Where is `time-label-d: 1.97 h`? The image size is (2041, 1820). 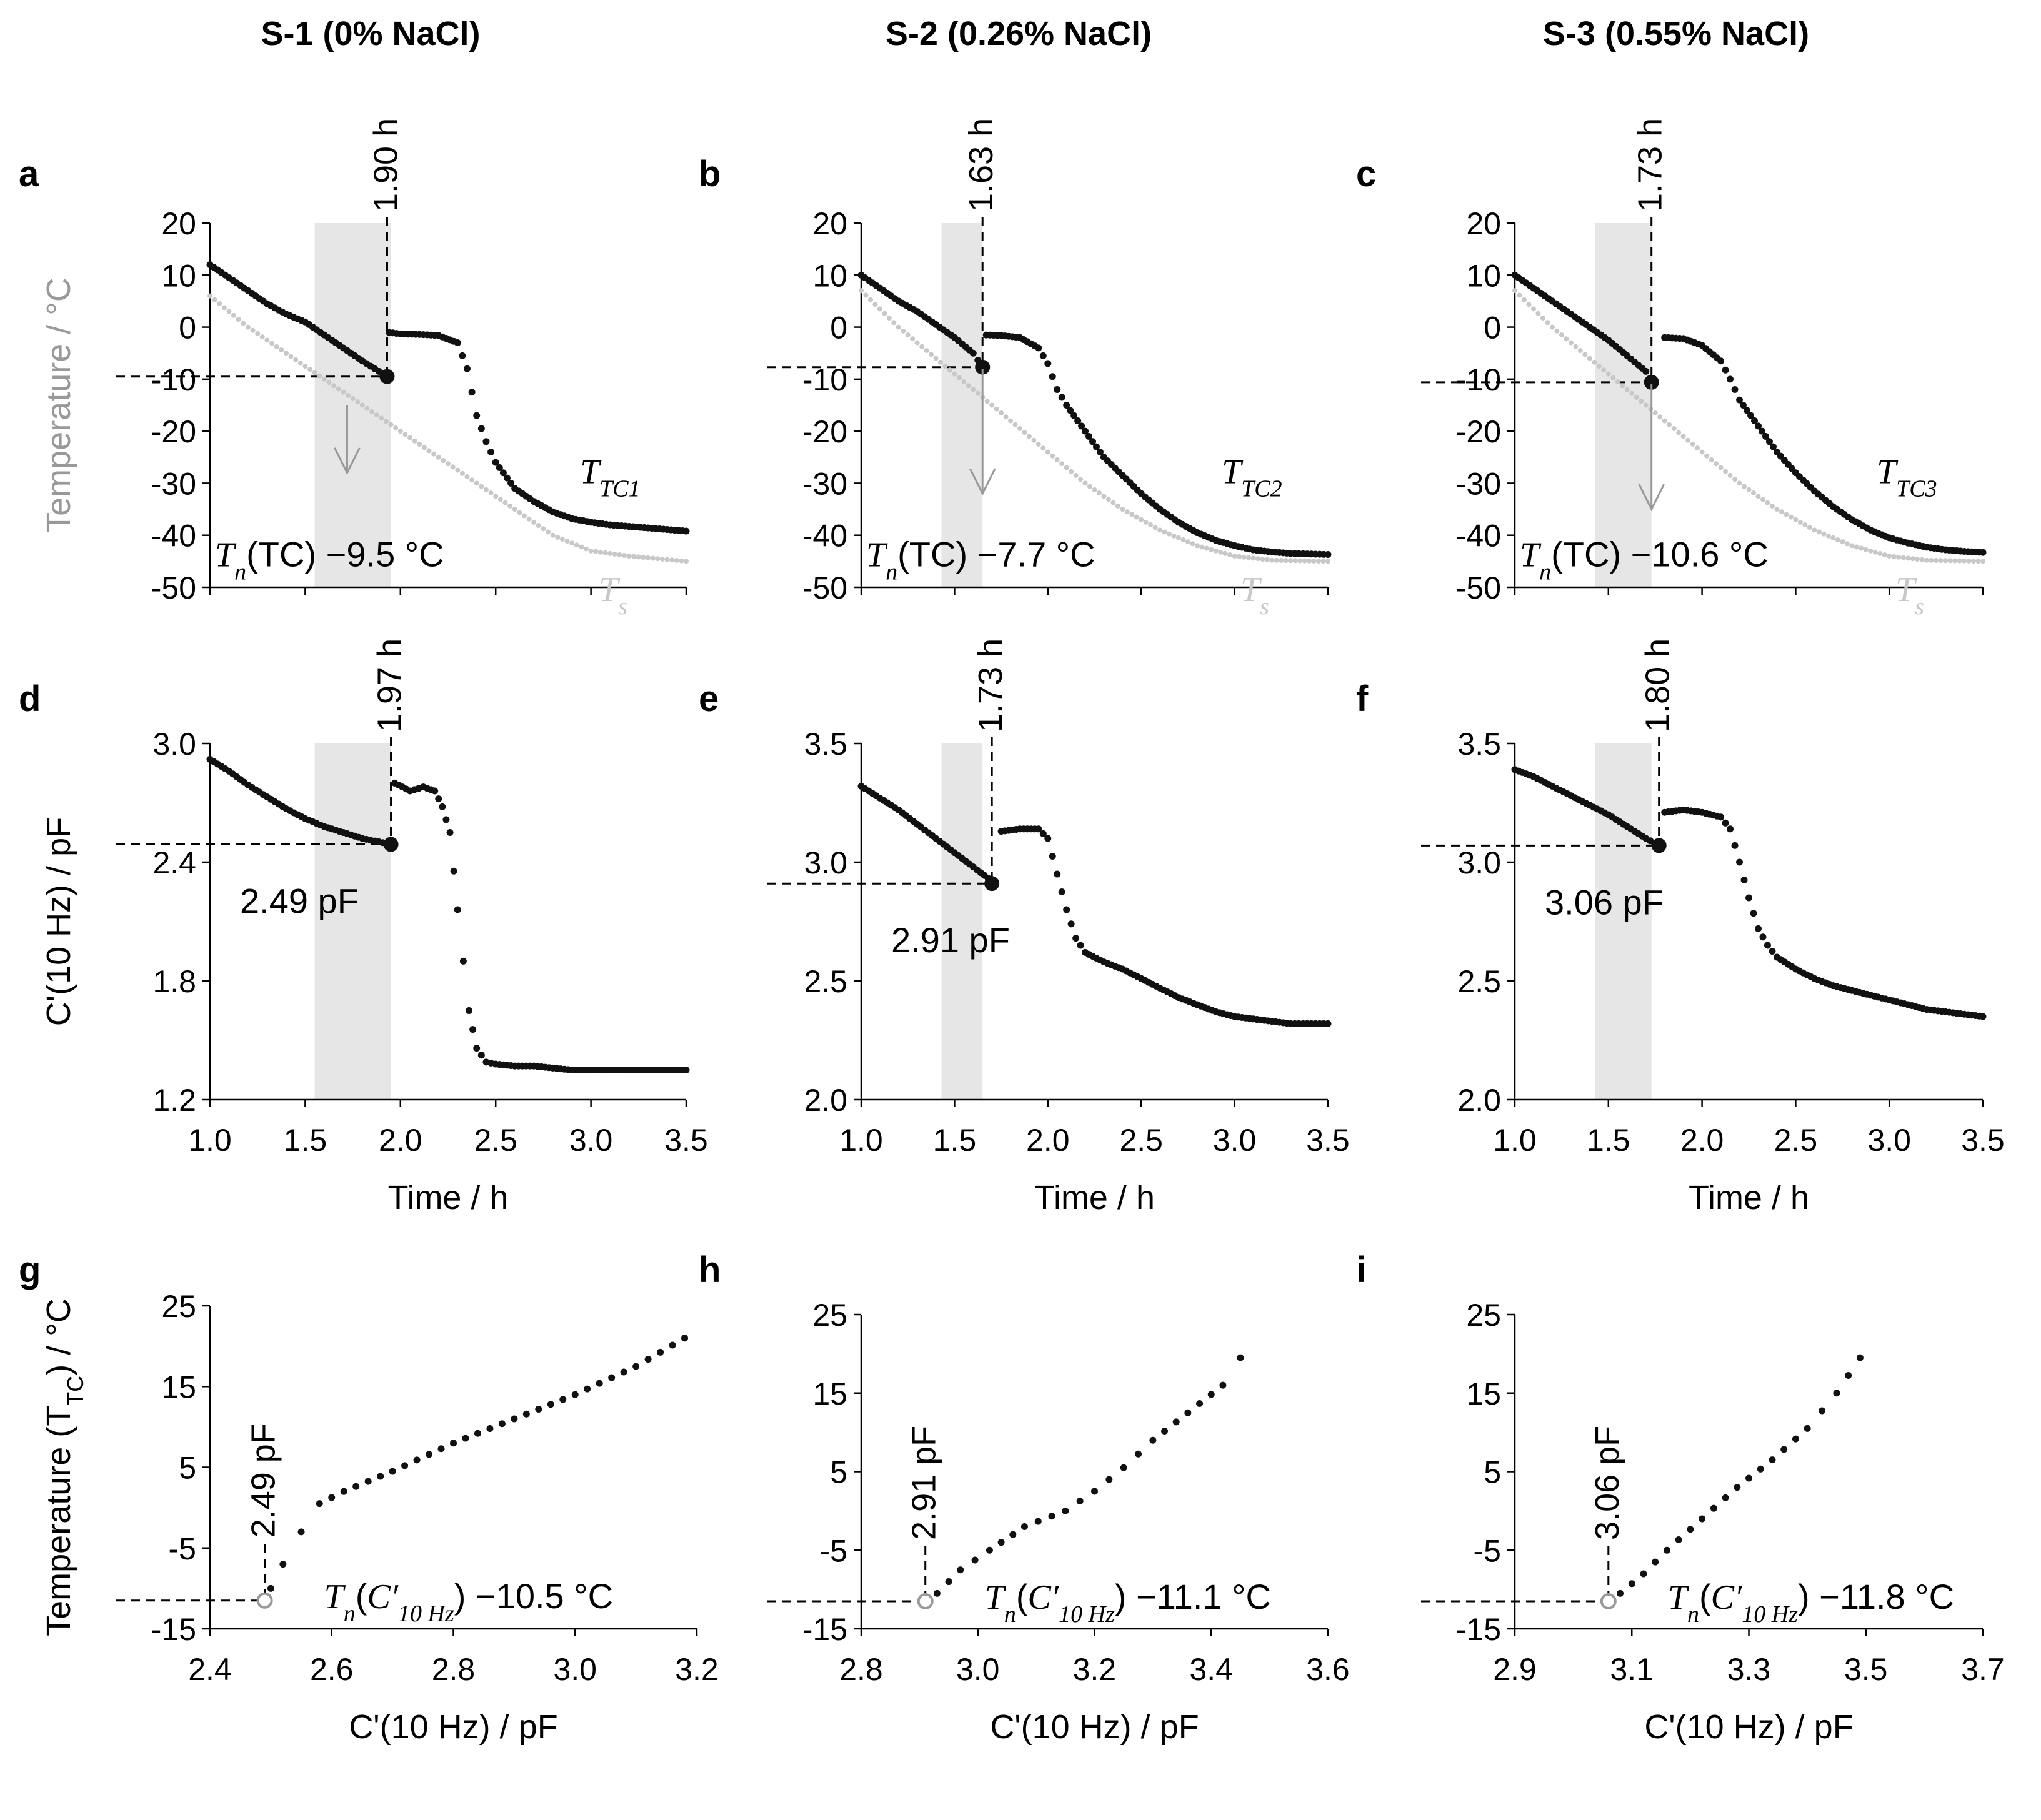
time-label-d: 1.97 h is located at coordinates (390, 685).